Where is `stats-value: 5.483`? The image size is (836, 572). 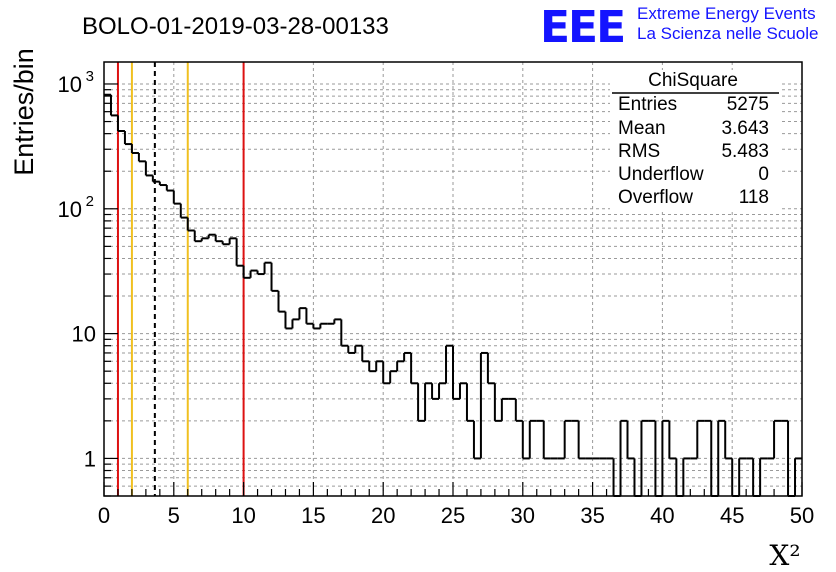 stats-value: 5.483 is located at coordinates (745, 151).